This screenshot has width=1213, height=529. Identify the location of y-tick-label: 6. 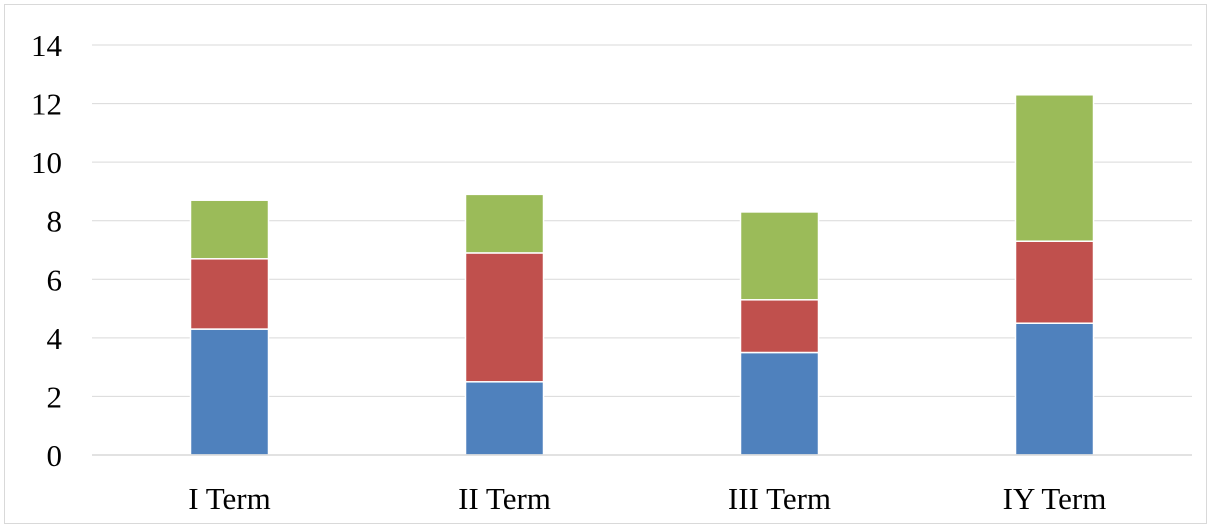
(55, 279).